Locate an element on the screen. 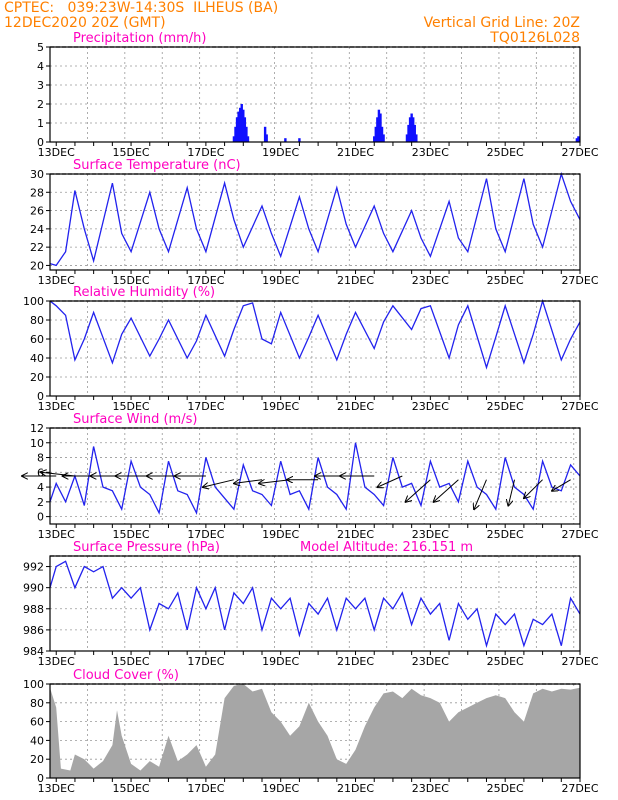  precipitation-frame is located at coordinates (315, 94).